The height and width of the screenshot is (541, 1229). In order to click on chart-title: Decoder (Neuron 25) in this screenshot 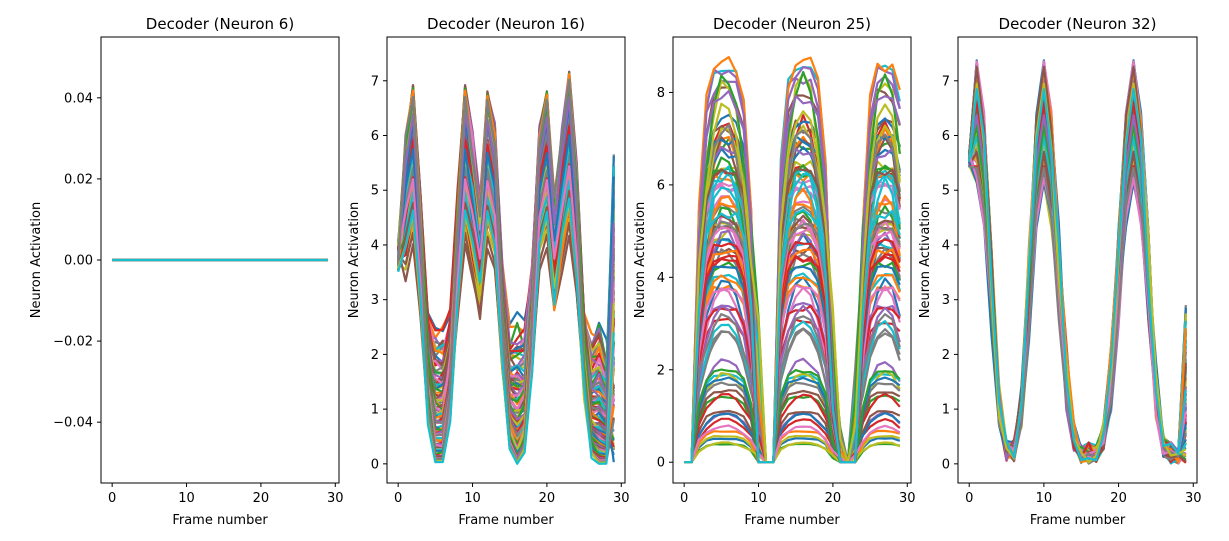, I will do `click(792, 24)`.